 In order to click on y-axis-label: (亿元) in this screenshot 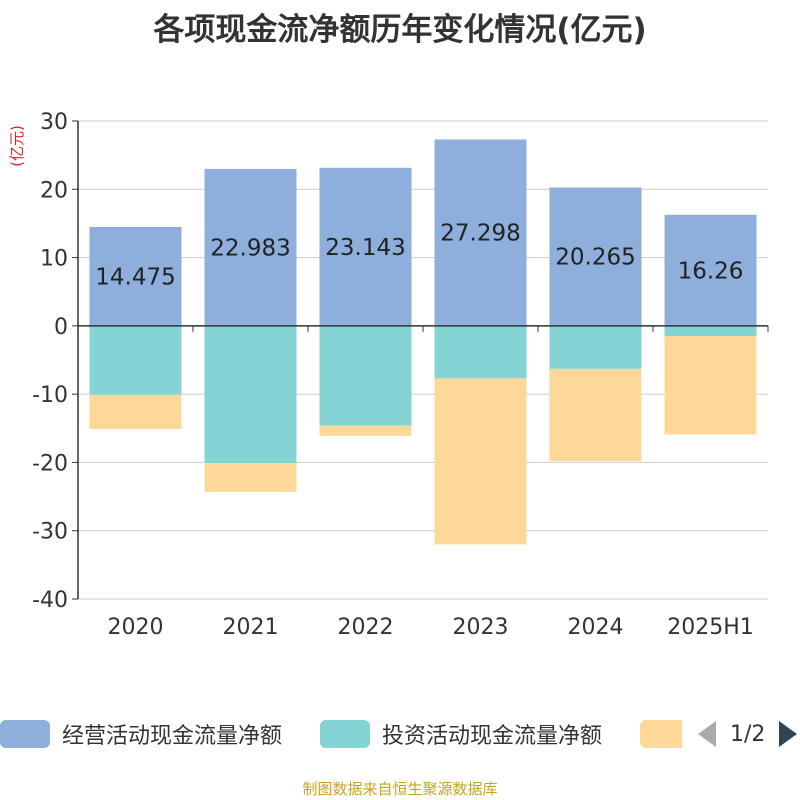, I will do `click(17, 146)`.